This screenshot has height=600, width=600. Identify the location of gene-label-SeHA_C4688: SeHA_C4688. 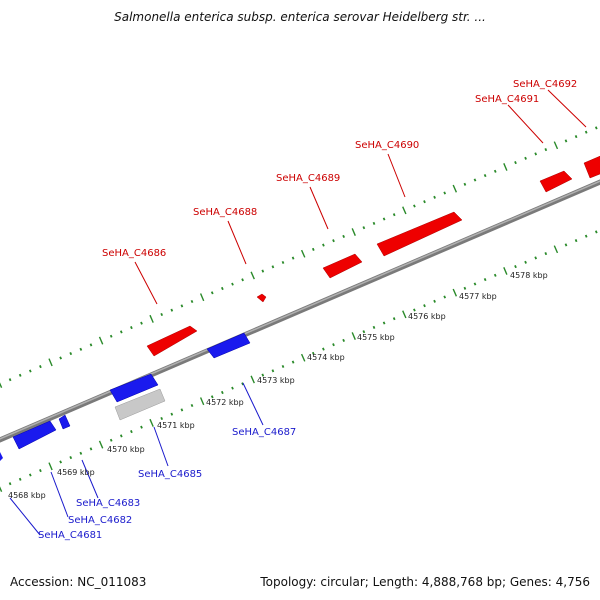
(225, 212).